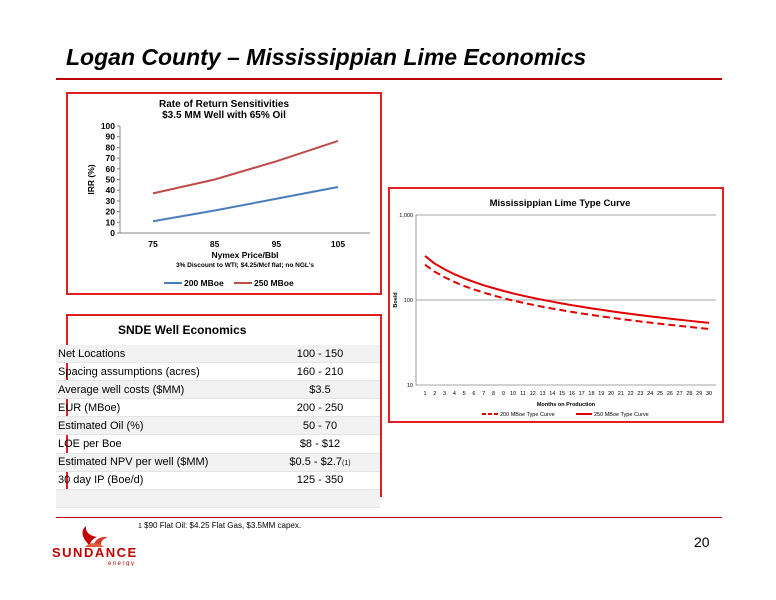 This screenshot has height=600, width=776. I want to click on logo-tagline: energy, so click(121, 563).